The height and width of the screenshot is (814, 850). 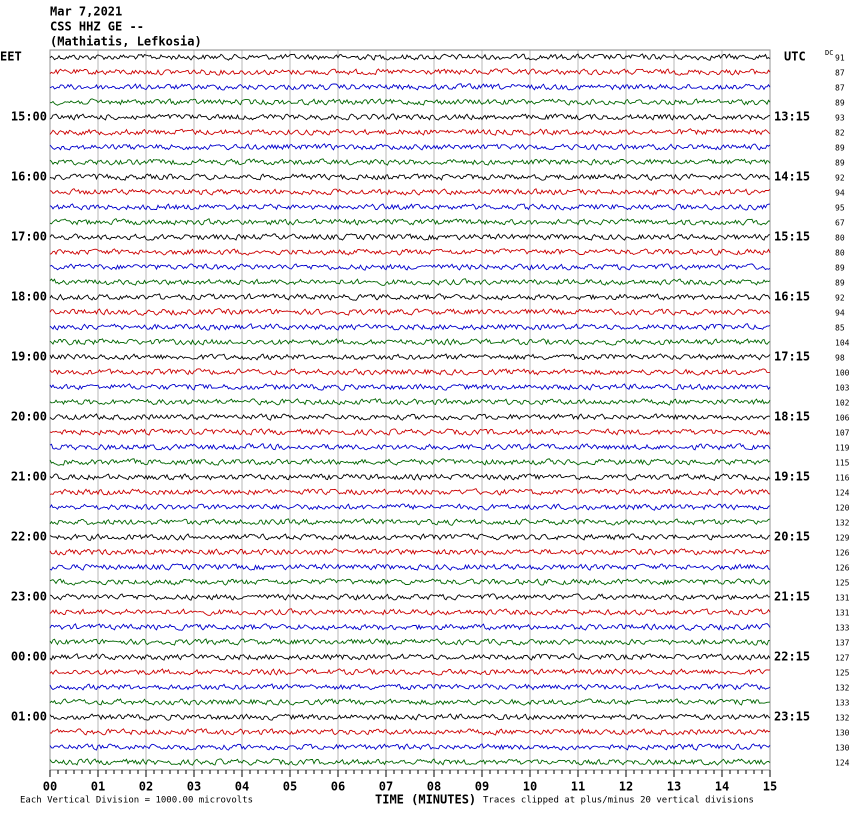 I want to click on dc-value: 103, so click(x=842, y=388).